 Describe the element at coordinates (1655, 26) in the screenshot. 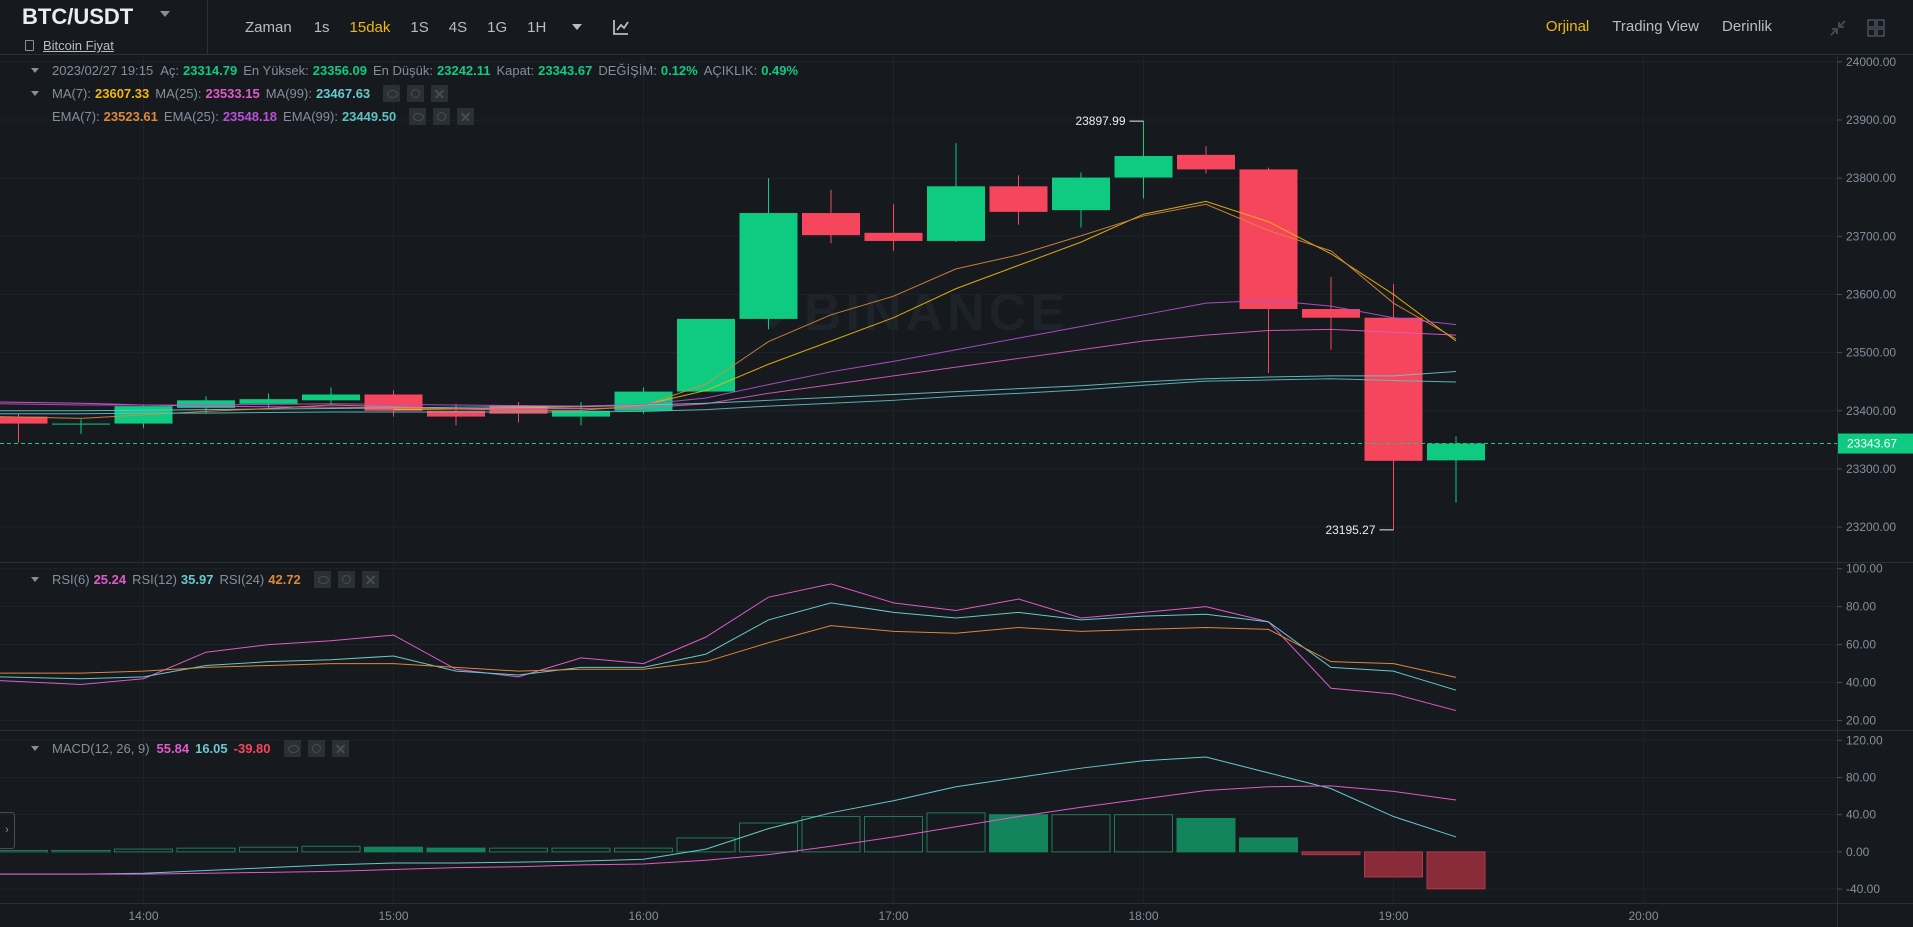

I see `tab-trading-view: Trading View` at that location.